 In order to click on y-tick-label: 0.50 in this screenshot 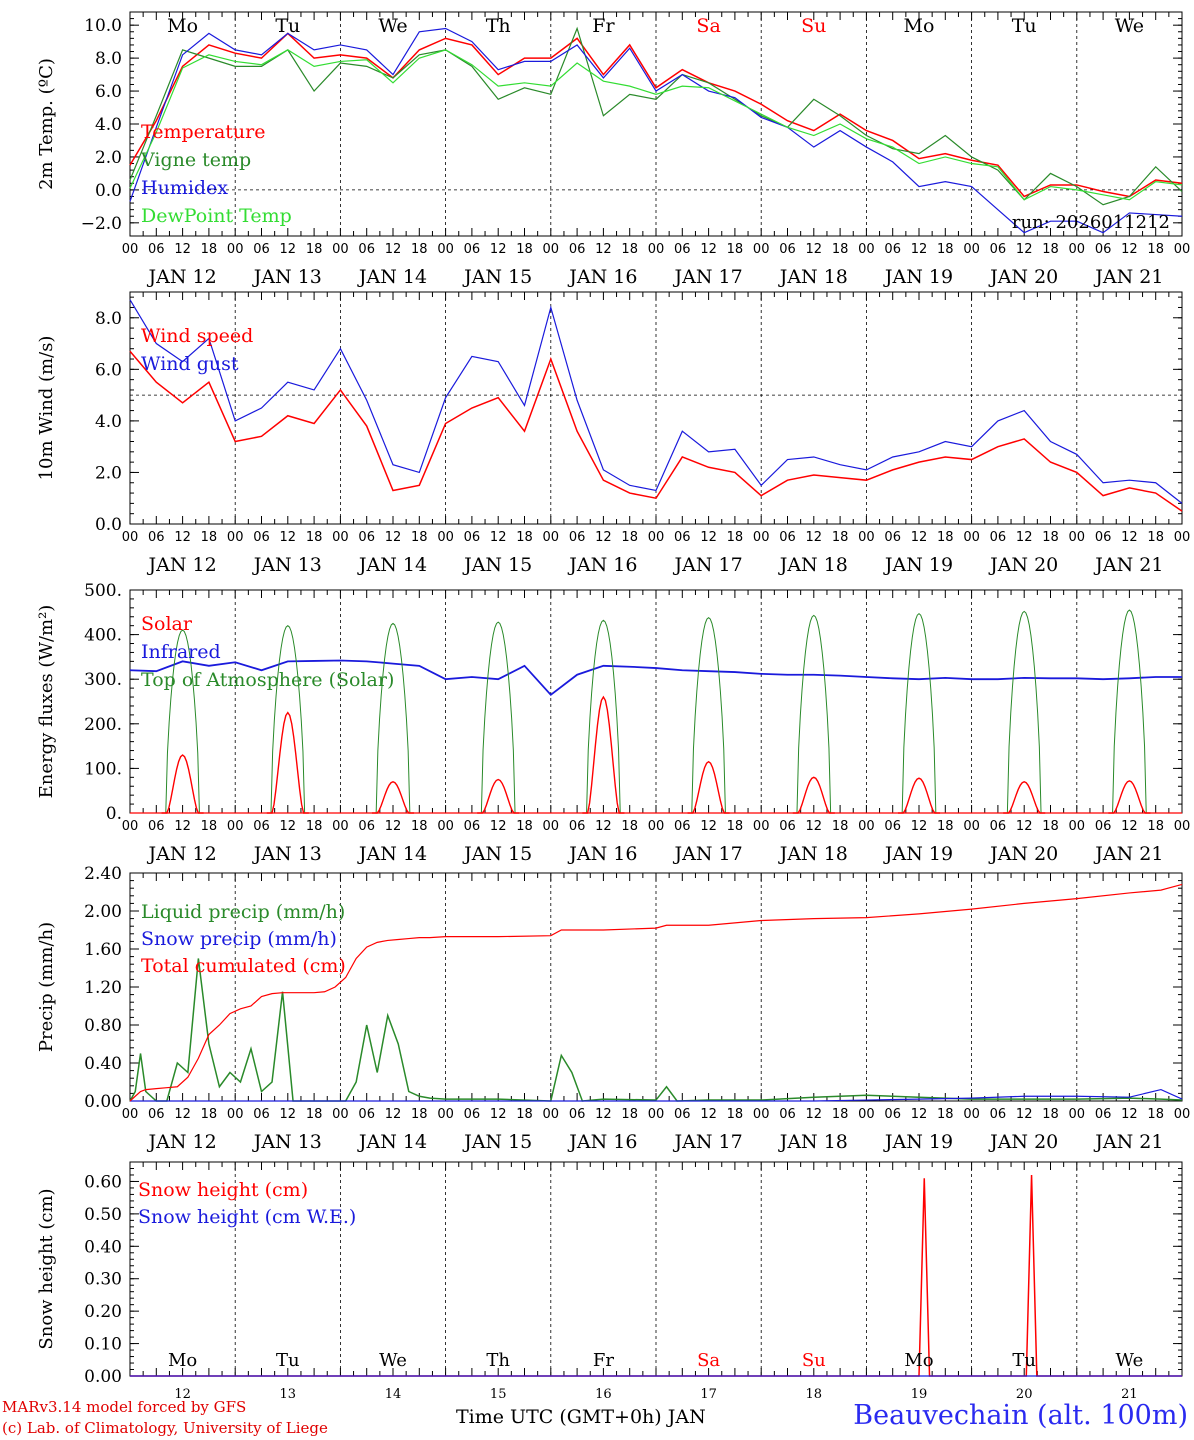, I will do `click(103, 1215)`.